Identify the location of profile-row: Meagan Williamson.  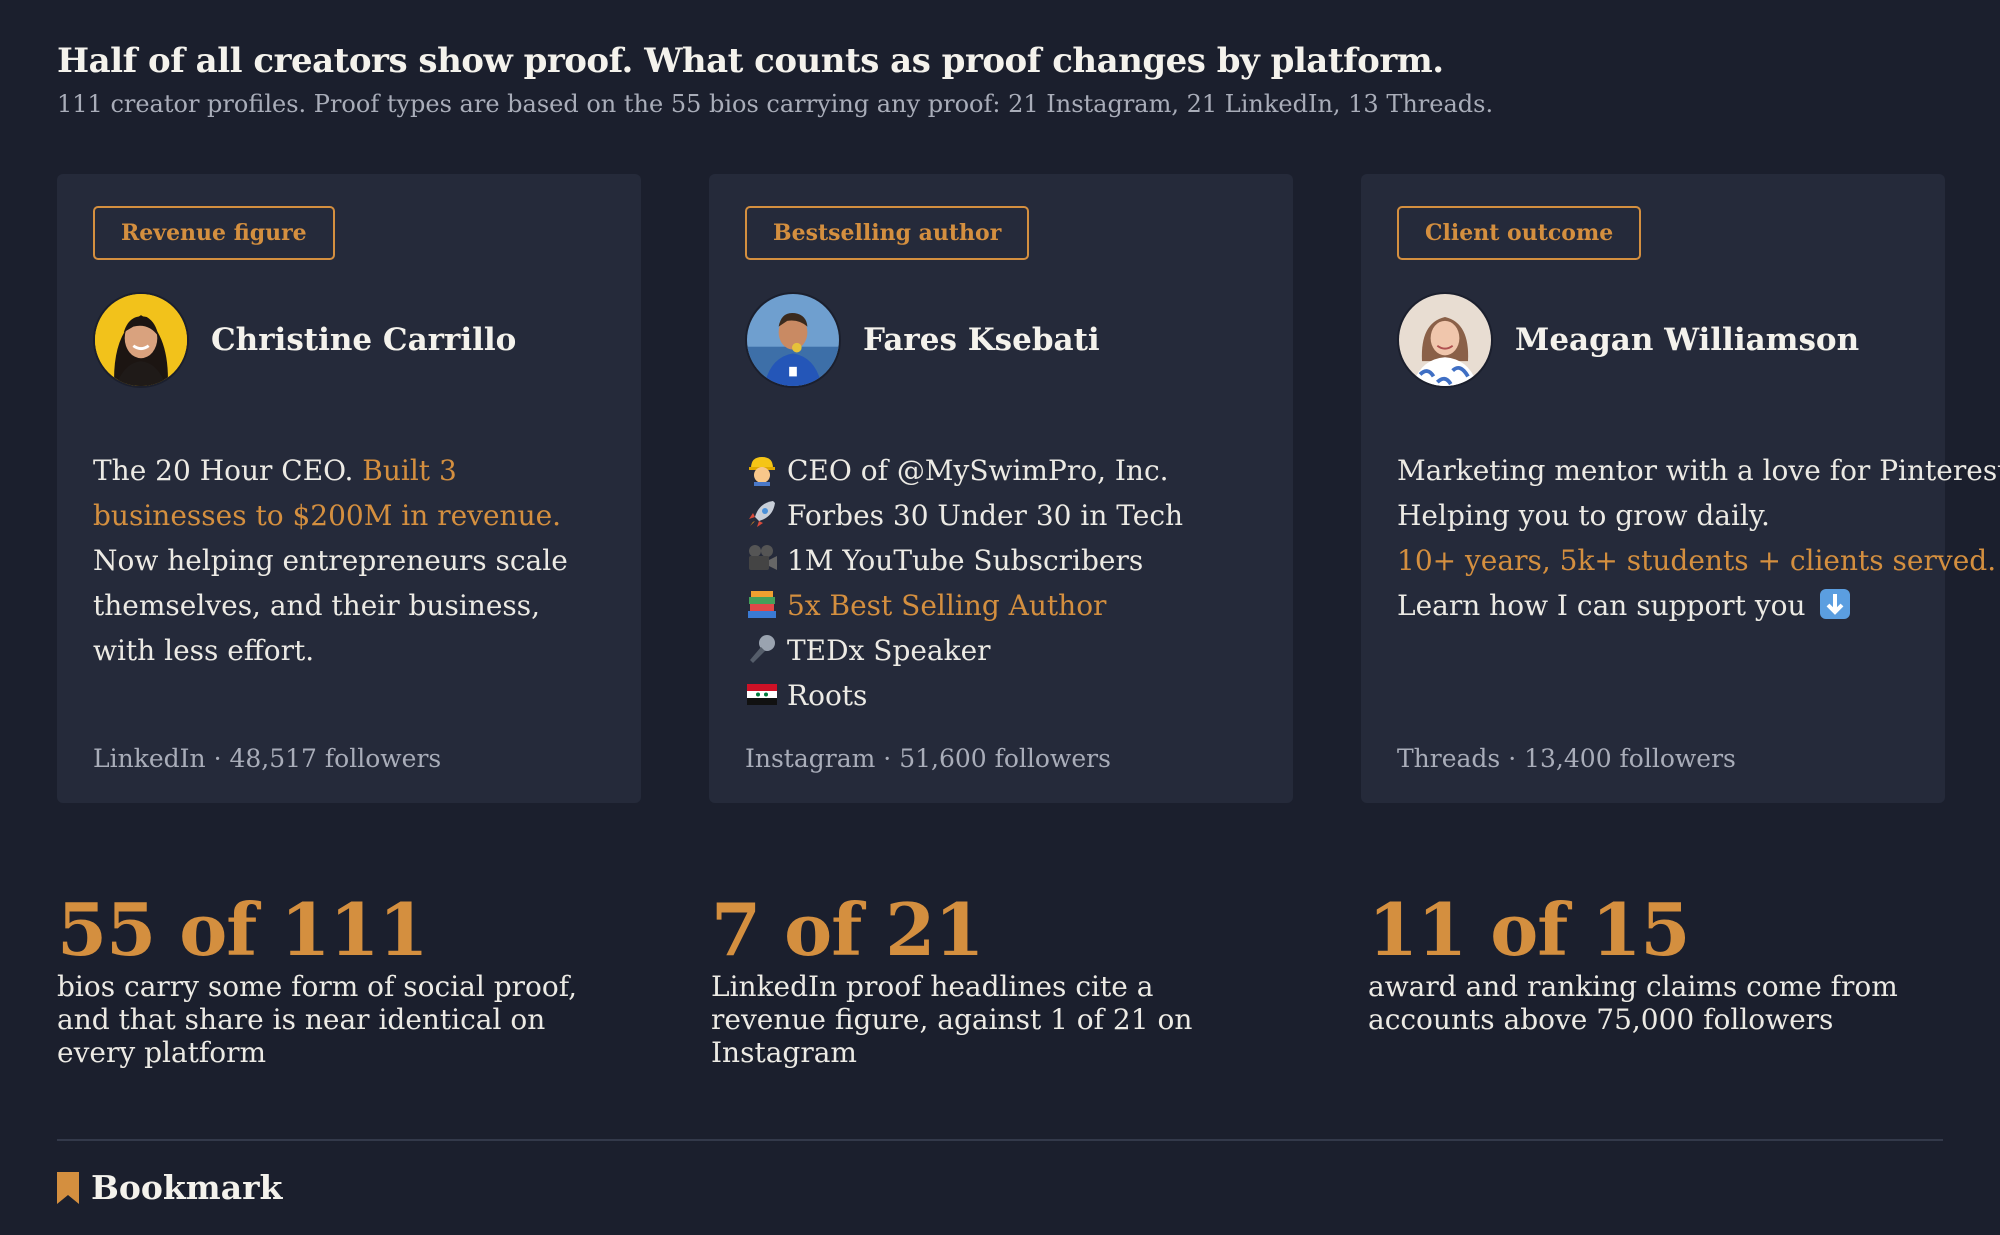
(1628, 340).